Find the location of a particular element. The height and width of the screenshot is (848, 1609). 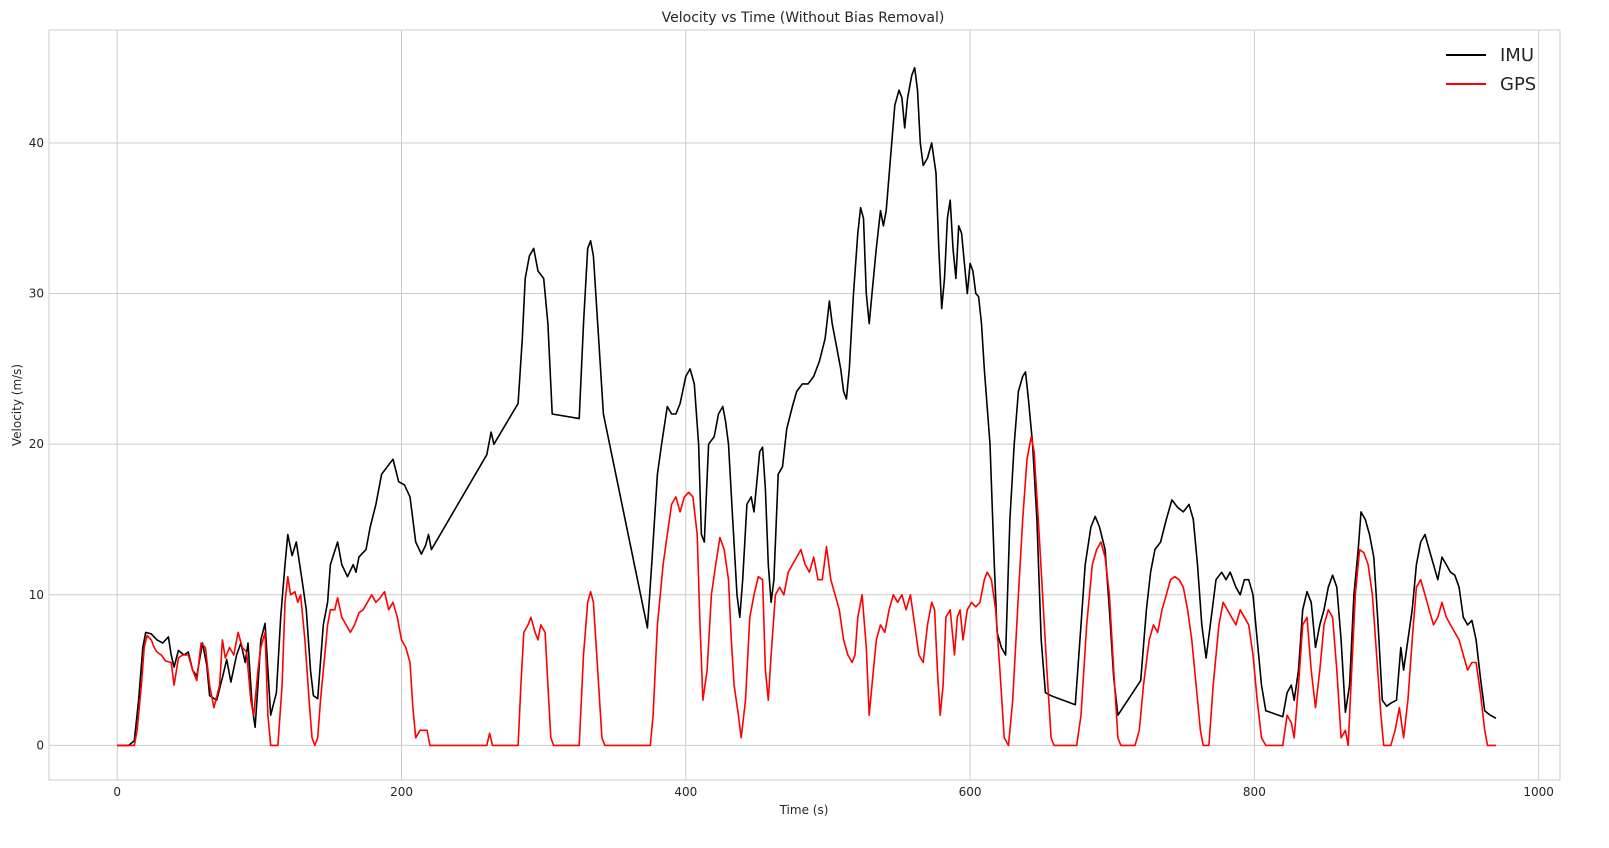

y-tick-label: 0 is located at coordinates (40, 745).